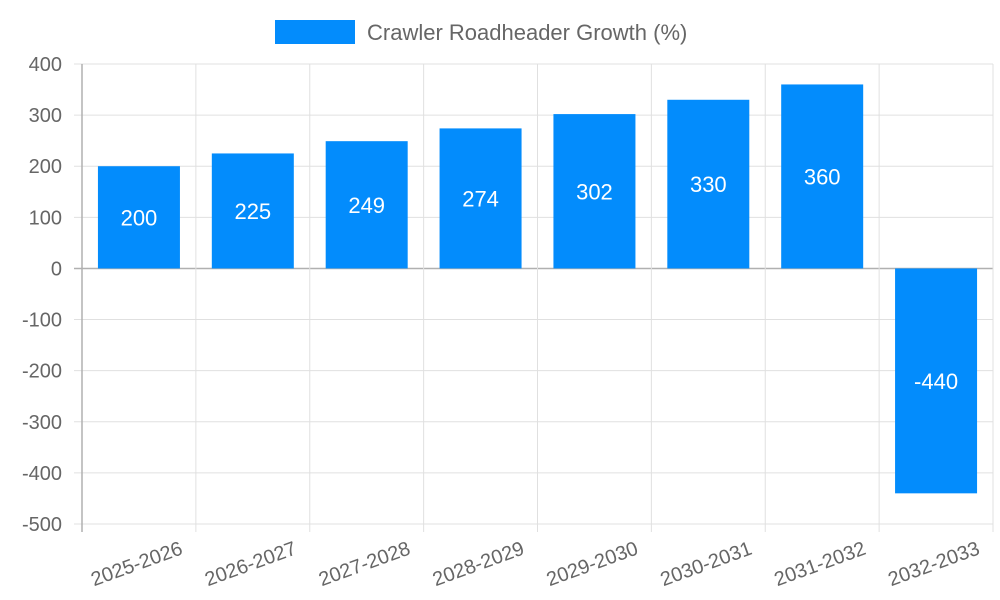  What do you see at coordinates (364, 564) in the screenshot?
I see `x-tick-label: 2027-2028` at bounding box center [364, 564].